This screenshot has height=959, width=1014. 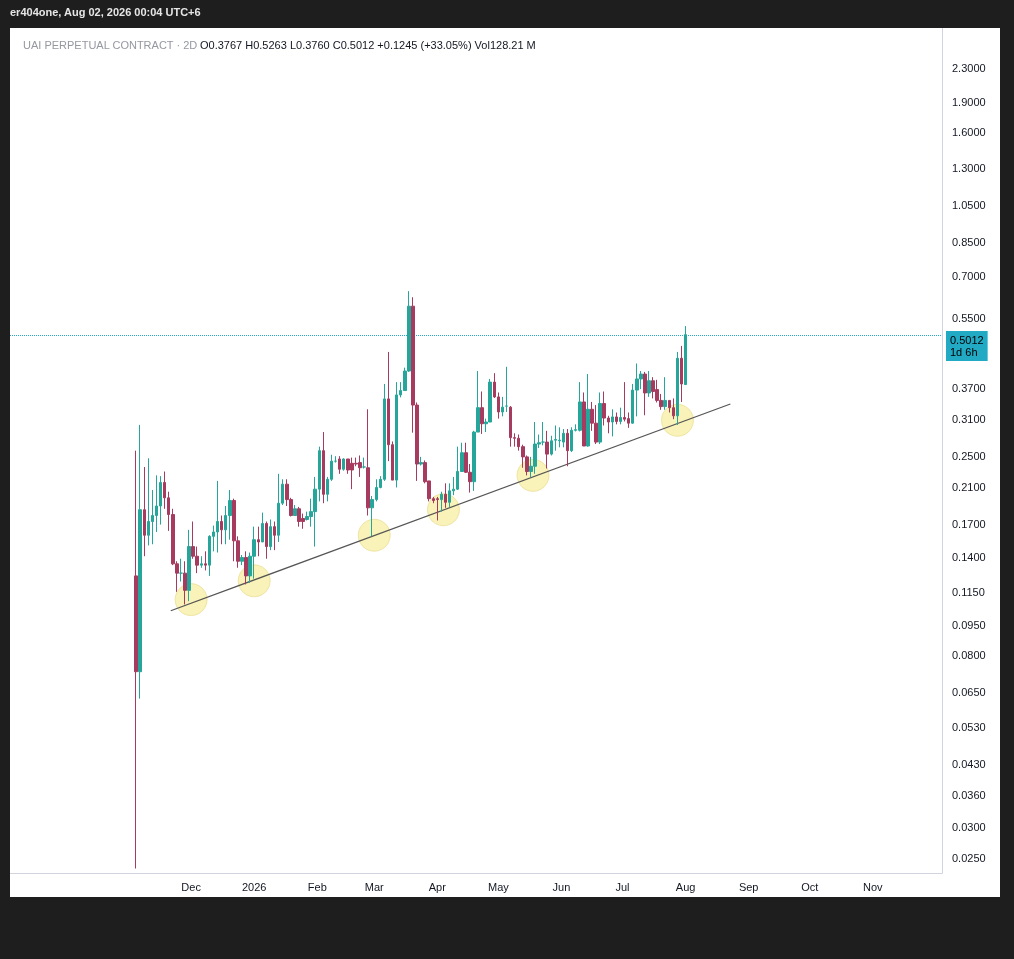 I want to click on x-tick-label: Jun, so click(x=561, y=886).